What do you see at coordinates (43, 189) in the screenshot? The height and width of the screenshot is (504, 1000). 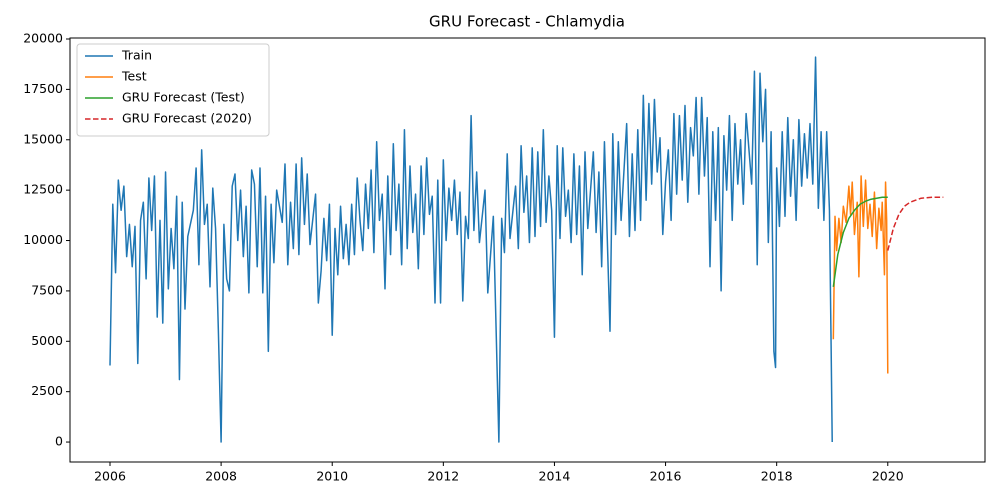 I see `y-tick-label: 12500` at bounding box center [43, 189].